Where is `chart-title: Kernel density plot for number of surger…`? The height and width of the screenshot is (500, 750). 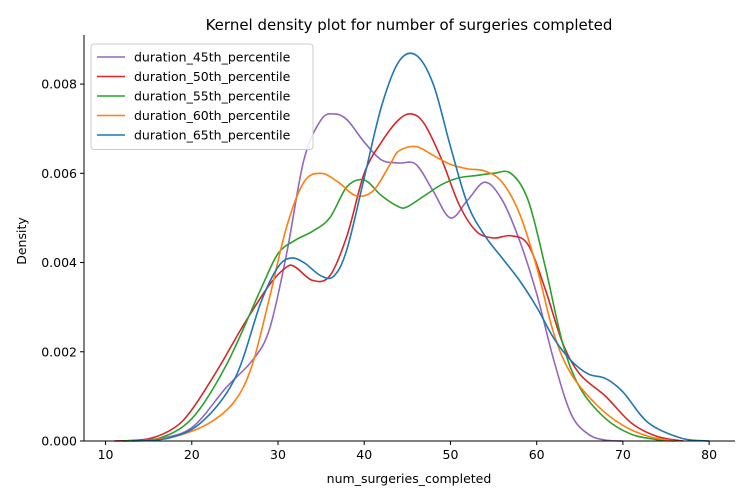
chart-title: Kernel density plot for number of surger… is located at coordinates (409, 25).